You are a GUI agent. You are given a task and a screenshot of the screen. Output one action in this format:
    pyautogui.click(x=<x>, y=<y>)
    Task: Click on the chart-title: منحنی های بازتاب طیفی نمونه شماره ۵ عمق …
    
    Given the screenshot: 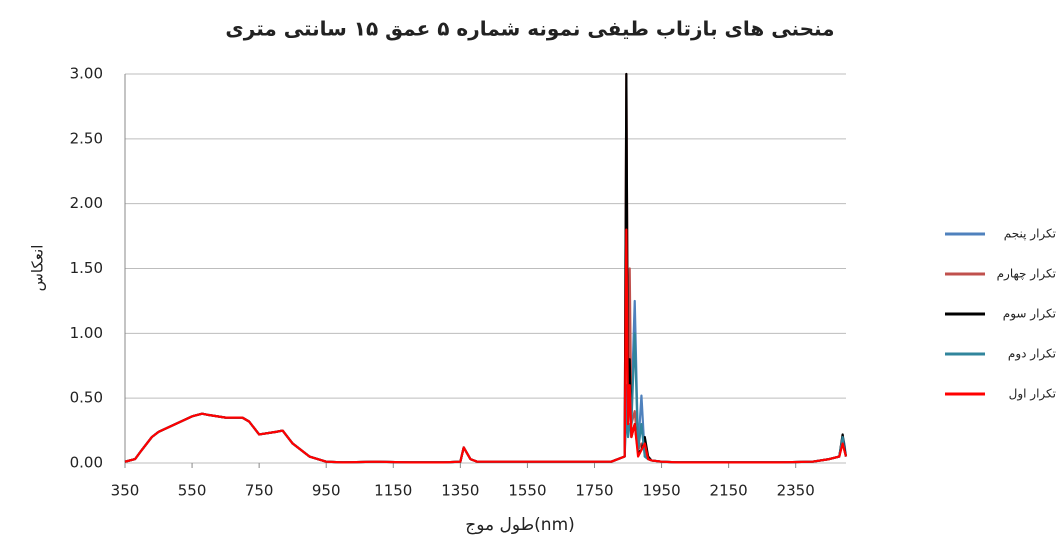 What is the action you would take?
    pyautogui.click(x=529, y=29)
    